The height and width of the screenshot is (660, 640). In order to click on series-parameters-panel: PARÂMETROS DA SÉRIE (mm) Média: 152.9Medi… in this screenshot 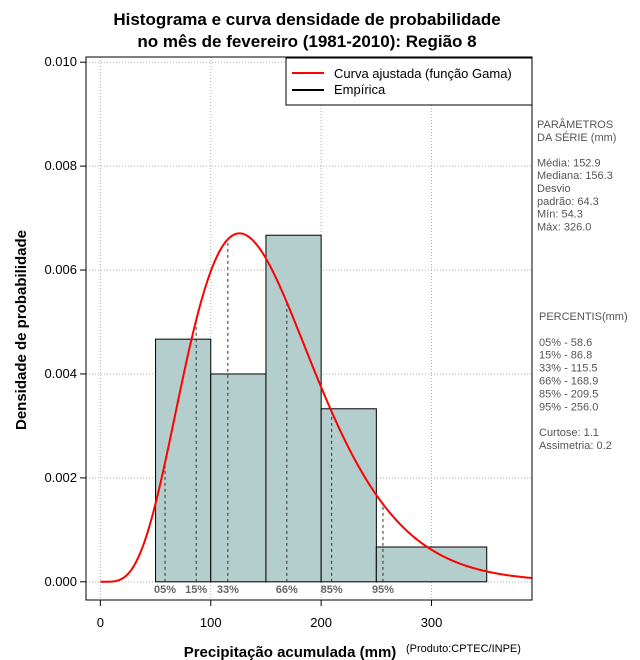, I will do `click(576, 175)`.